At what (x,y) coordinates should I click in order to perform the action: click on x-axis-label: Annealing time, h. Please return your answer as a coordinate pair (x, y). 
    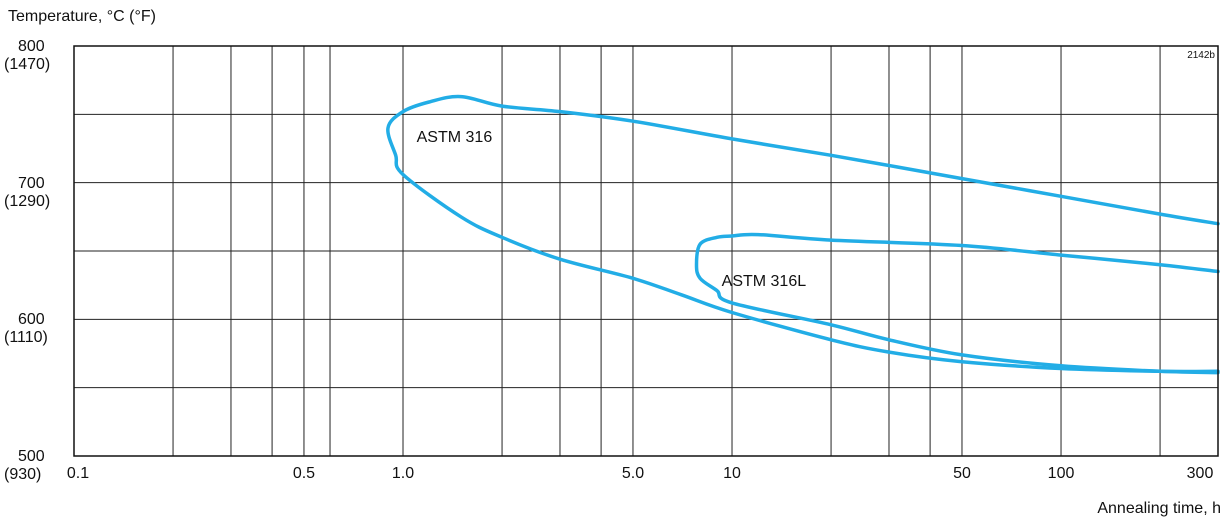
    Looking at the image, I should click on (1159, 508).